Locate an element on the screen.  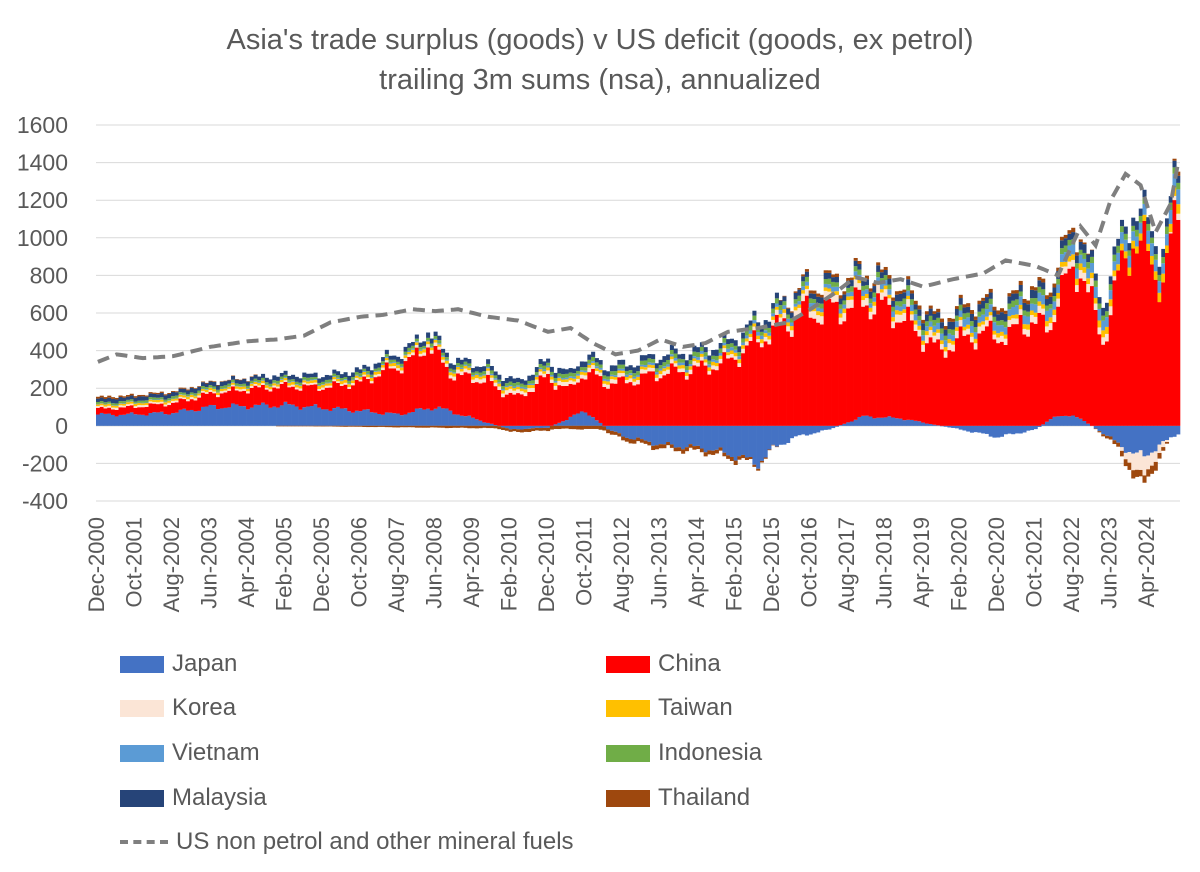
legend-swatch-vietnam is located at coordinates (142, 753).